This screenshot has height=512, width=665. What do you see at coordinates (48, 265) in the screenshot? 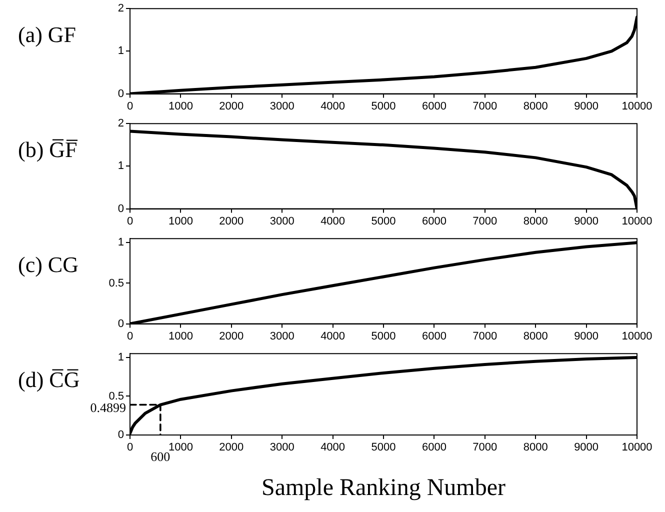
I see `text: (c) CG` at bounding box center [48, 265].